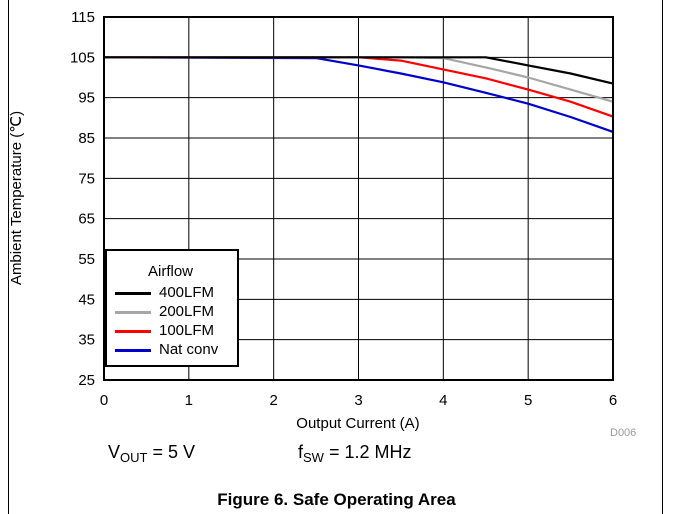 This screenshot has width=673, height=514. I want to click on y-tick-label: 85, so click(86, 138).